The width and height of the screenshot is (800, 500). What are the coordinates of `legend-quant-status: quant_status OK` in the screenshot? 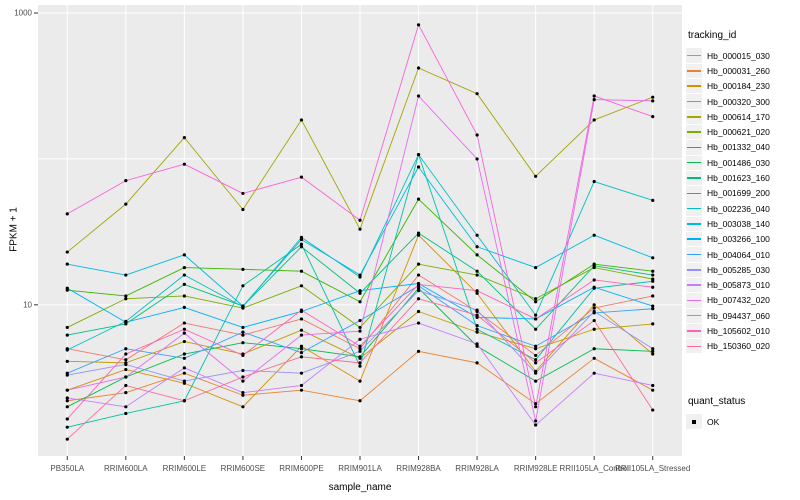 It's located at (742, 412).